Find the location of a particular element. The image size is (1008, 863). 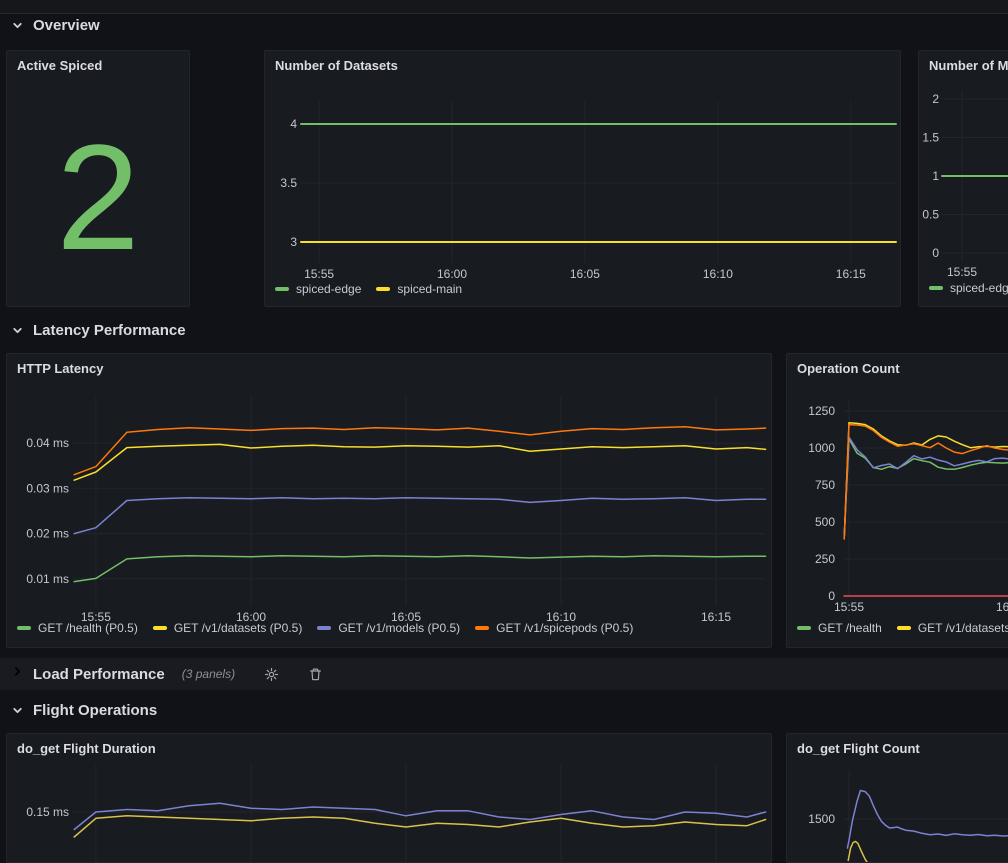

svg-text: 0.03 ms is located at coordinates (47, 488).